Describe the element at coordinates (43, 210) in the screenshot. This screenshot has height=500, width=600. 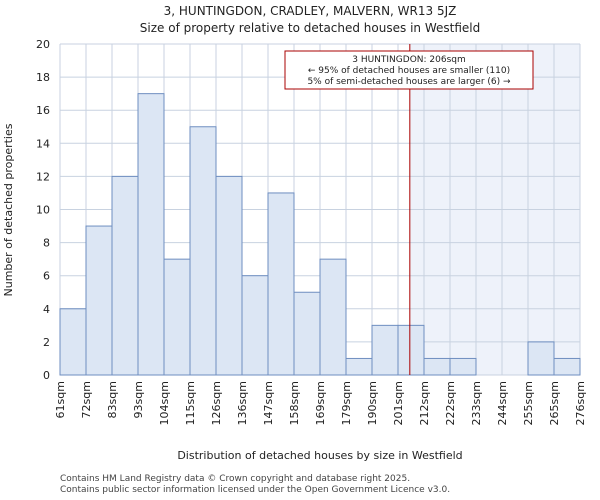
I see `y-tick-label: 10` at that location.